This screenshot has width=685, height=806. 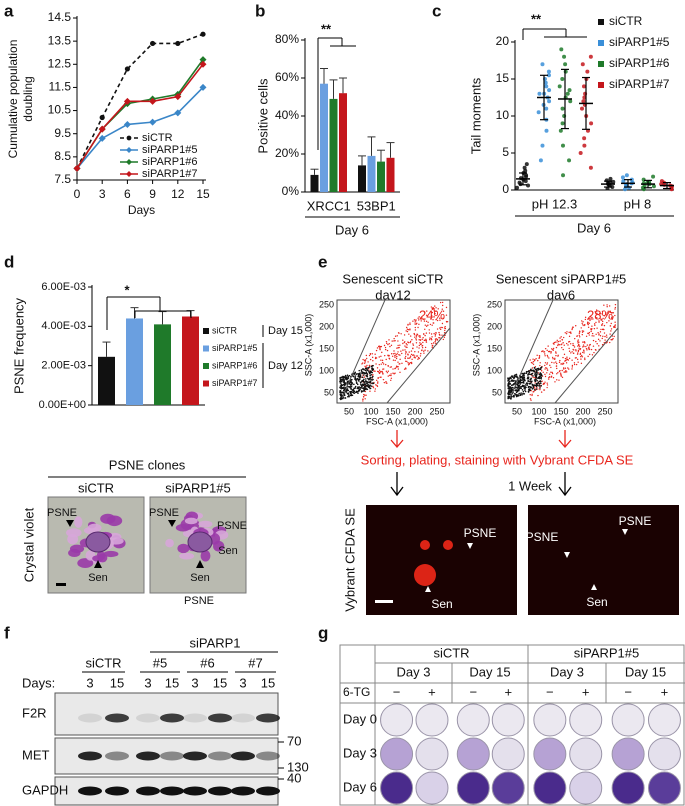 I want to click on legend-label: siPARP1#6, so click(x=169, y=162).